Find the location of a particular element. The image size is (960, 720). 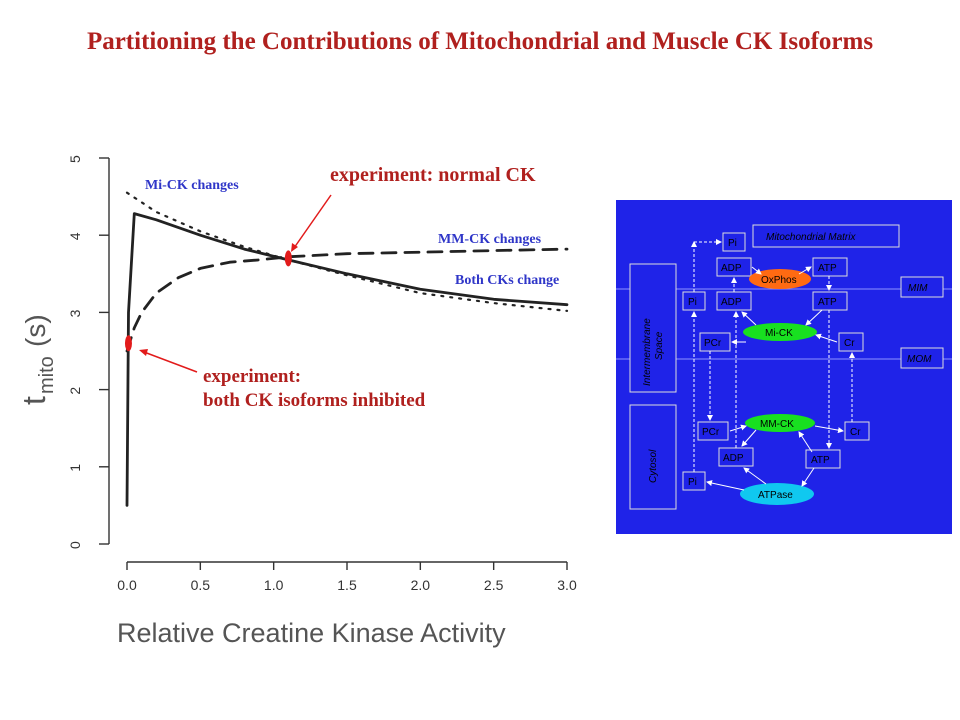

atp-cytosol-box is located at coordinates (823, 459).